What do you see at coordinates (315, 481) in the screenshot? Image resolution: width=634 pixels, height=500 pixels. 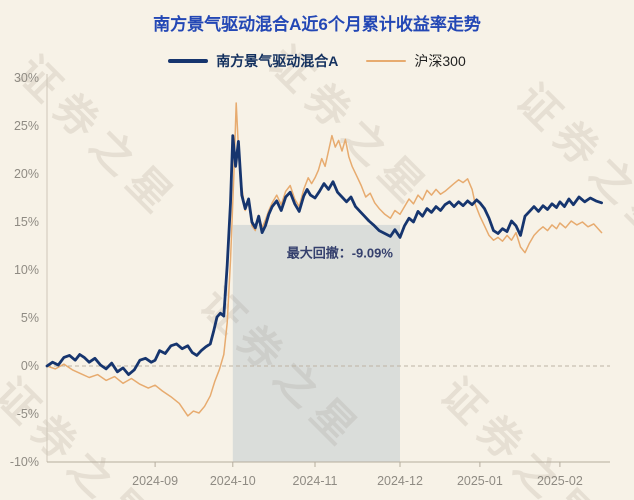 I see `x-tick-label: 2024-11` at bounding box center [315, 481].